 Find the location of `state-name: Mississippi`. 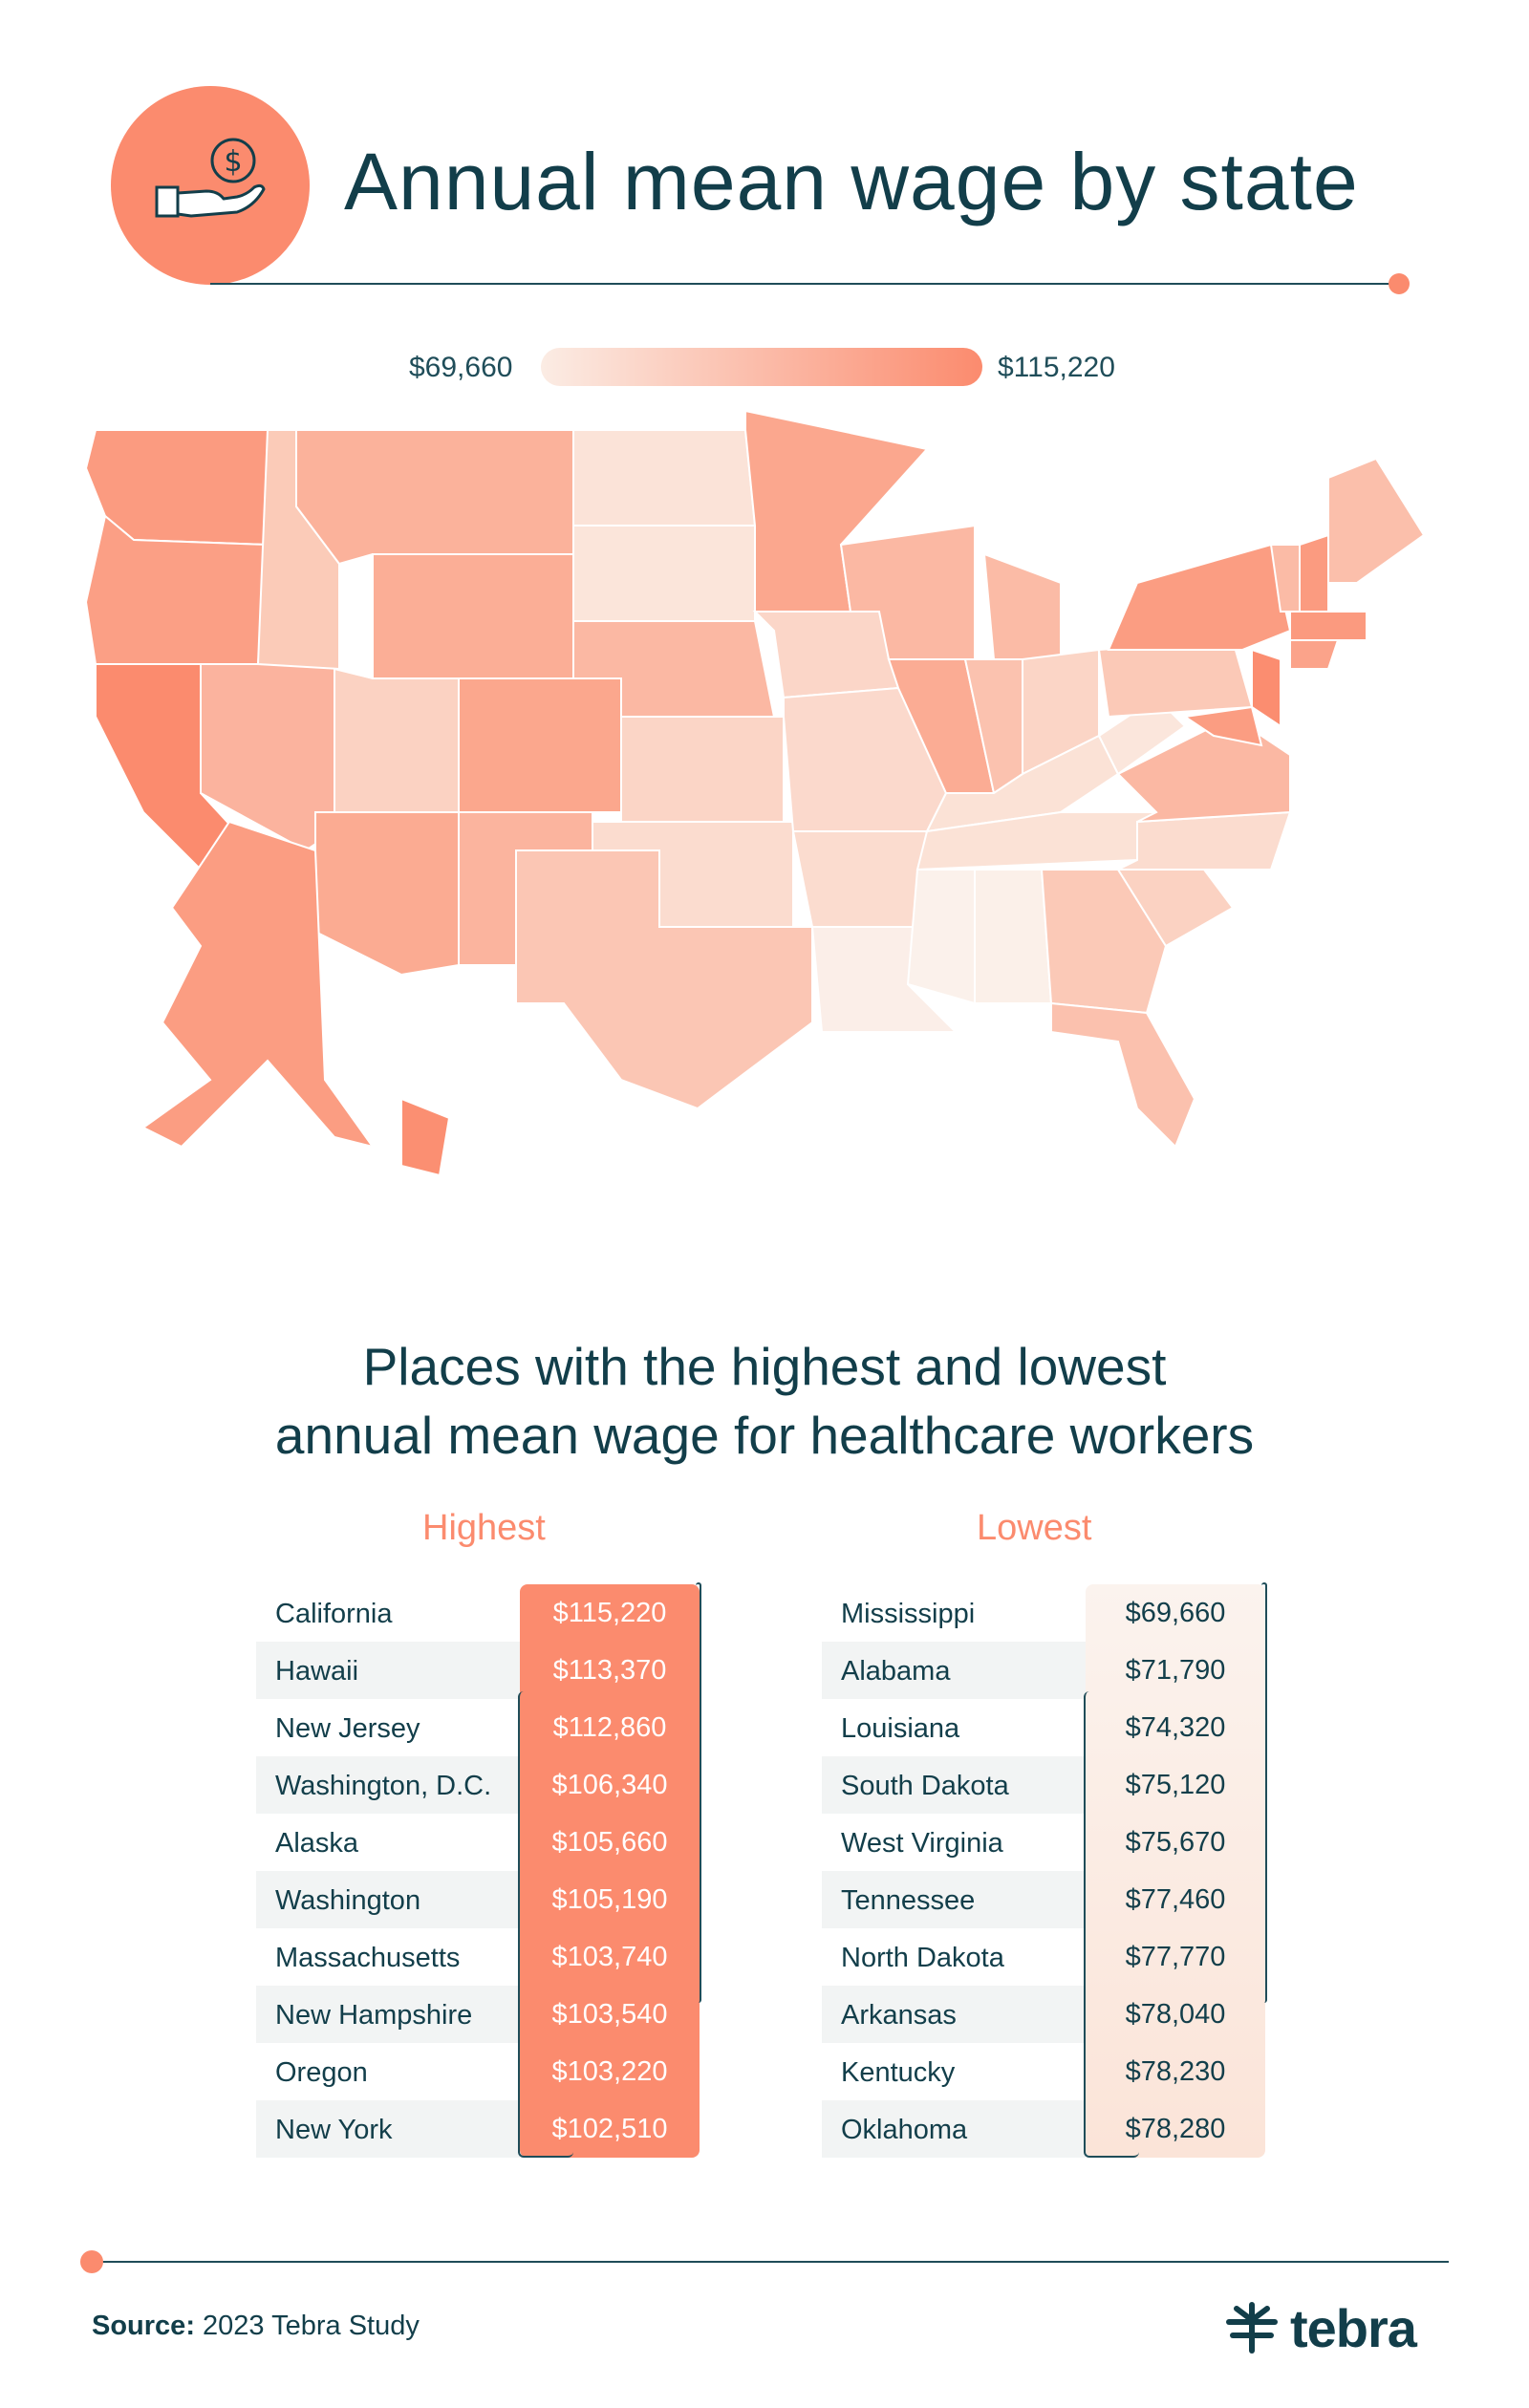

state-name: Mississippi is located at coordinates (908, 1614).